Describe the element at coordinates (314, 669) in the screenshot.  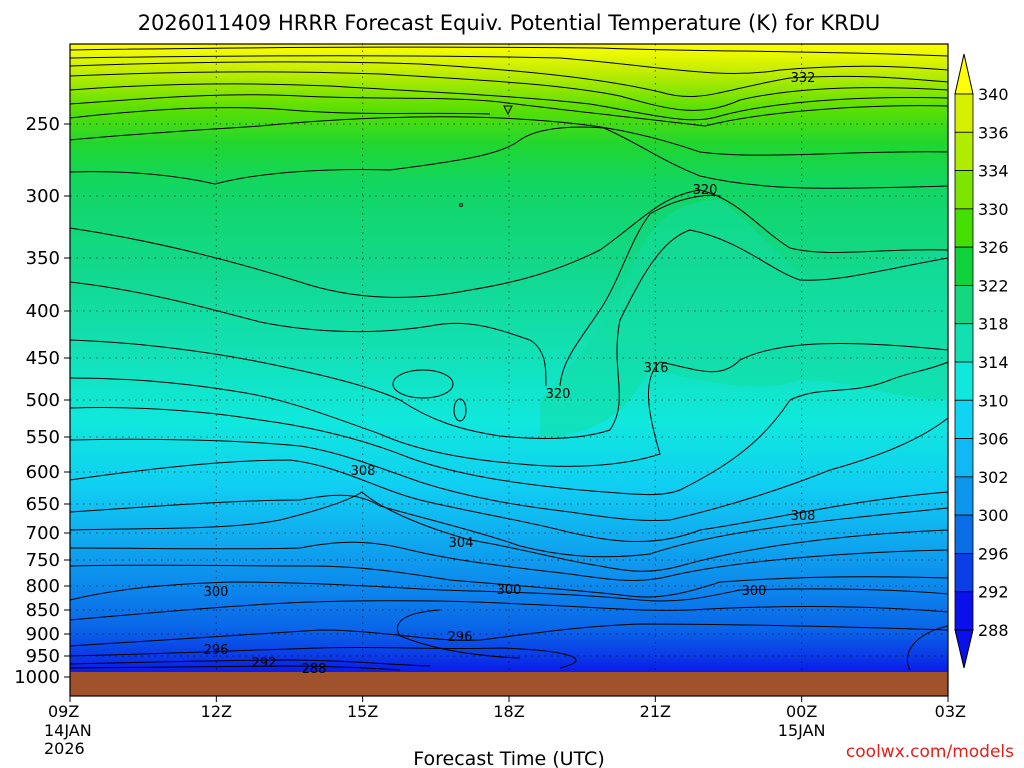
I see `contour-label: 288` at that location.